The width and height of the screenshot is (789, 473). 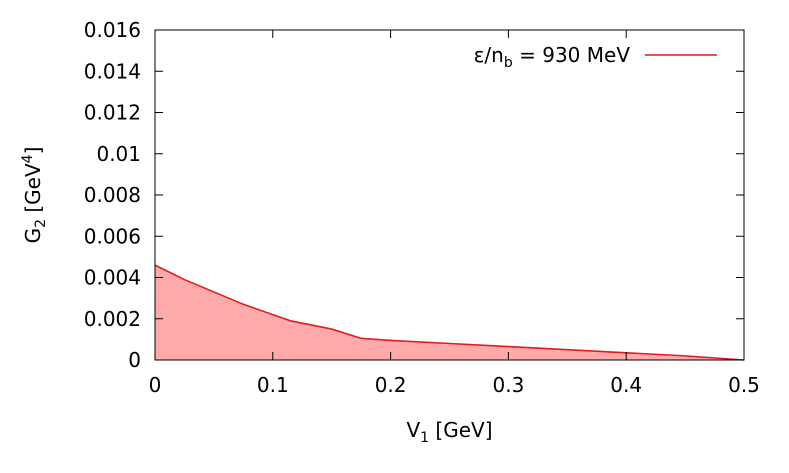 What do you see at coordinates (626, 385) in the screenshot?
I see `x-tick-label: 0.4` at bounding box center [626, 385].